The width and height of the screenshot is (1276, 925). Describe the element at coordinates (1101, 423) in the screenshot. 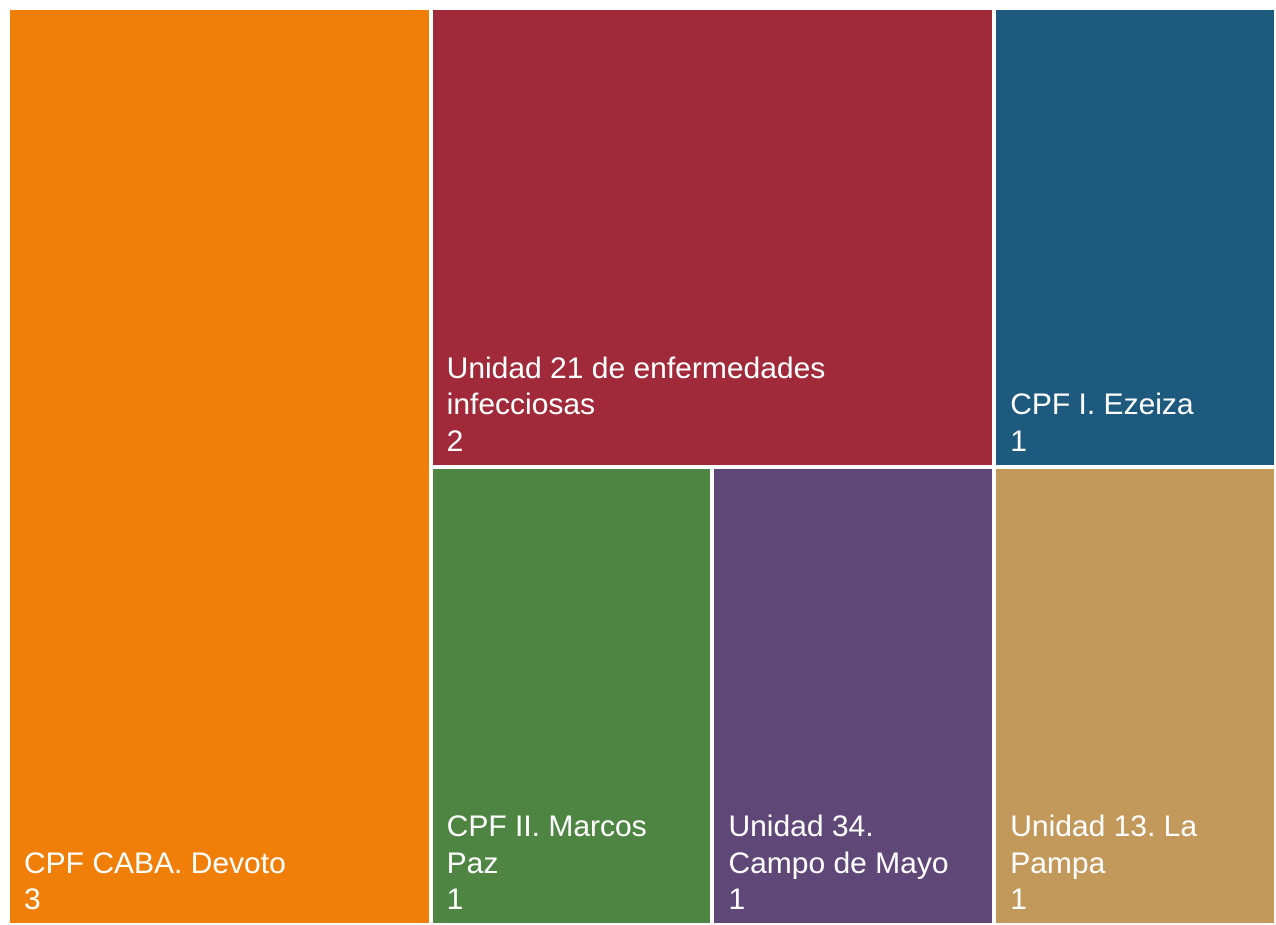

I see `tile-label: CPF I. Ezeiza 1` at that location.